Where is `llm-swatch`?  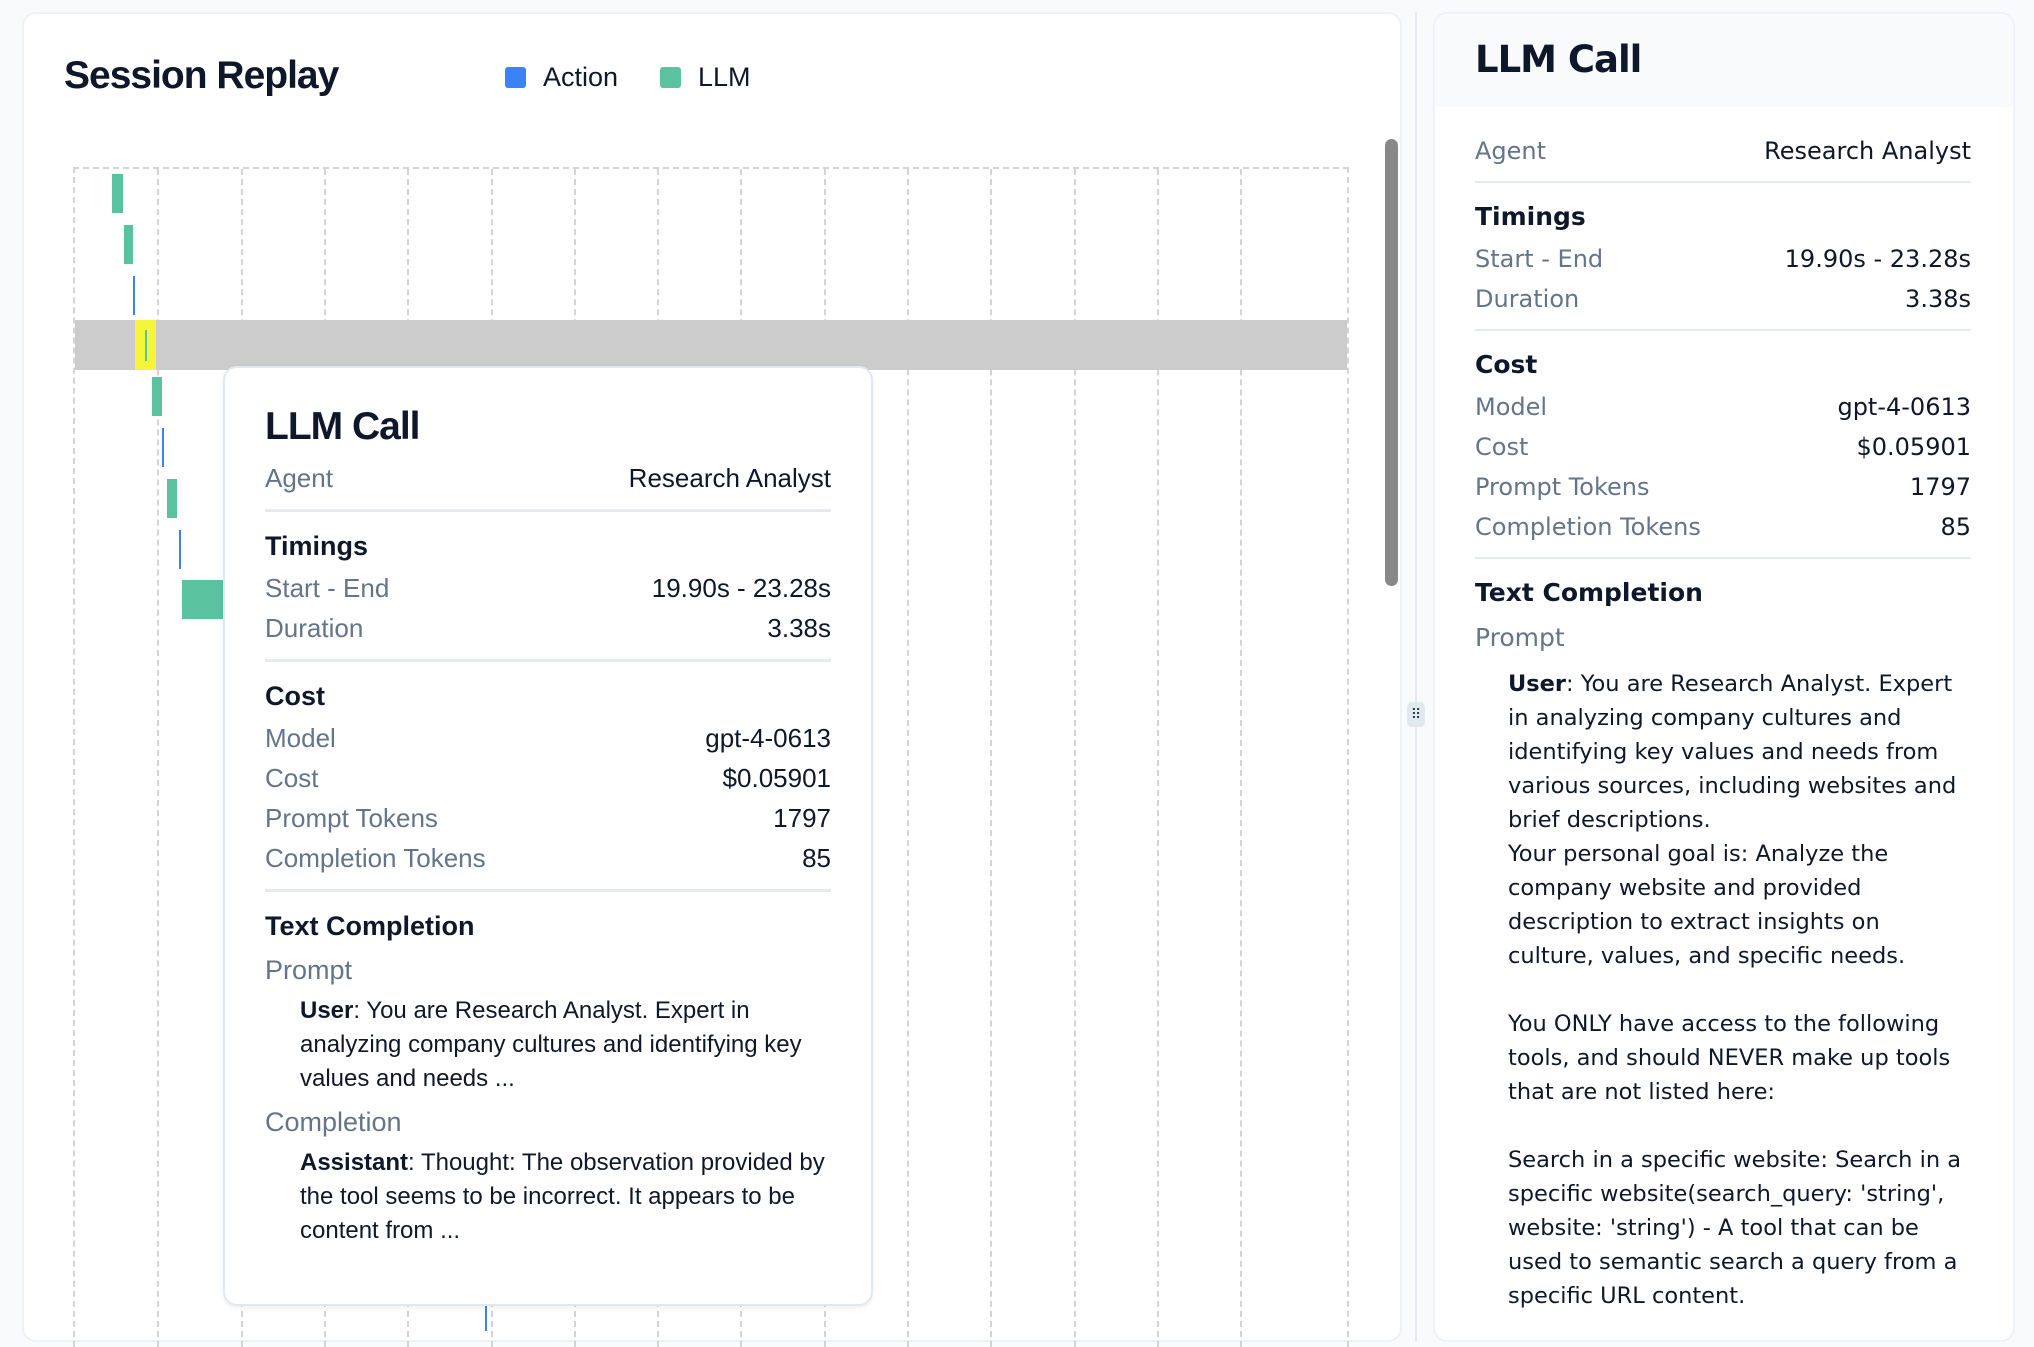 llm-swatch is located at coordinates (670, 77).